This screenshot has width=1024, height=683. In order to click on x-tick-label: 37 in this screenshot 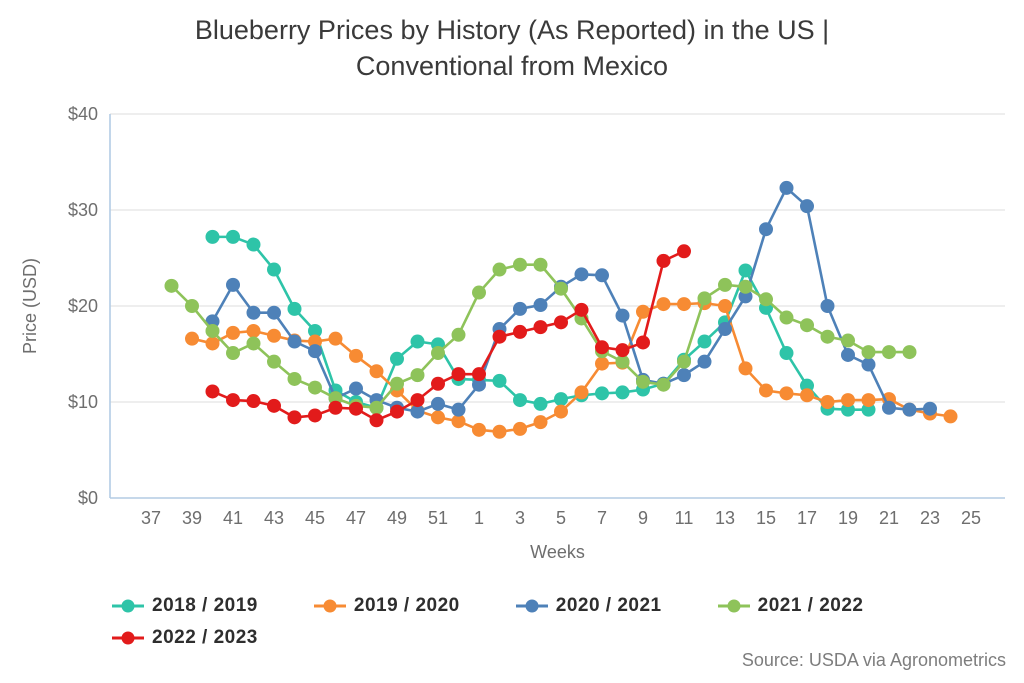, I will do `click(151, 518)`.